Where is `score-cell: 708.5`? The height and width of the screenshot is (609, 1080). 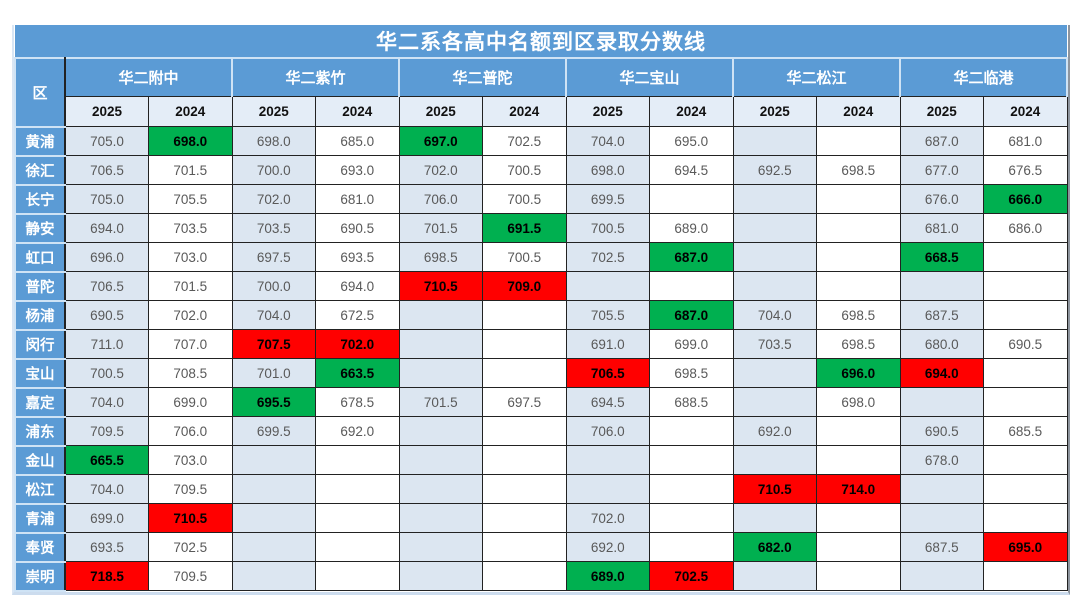
score-cell: 708.5 is located at coordinates (190, 373).